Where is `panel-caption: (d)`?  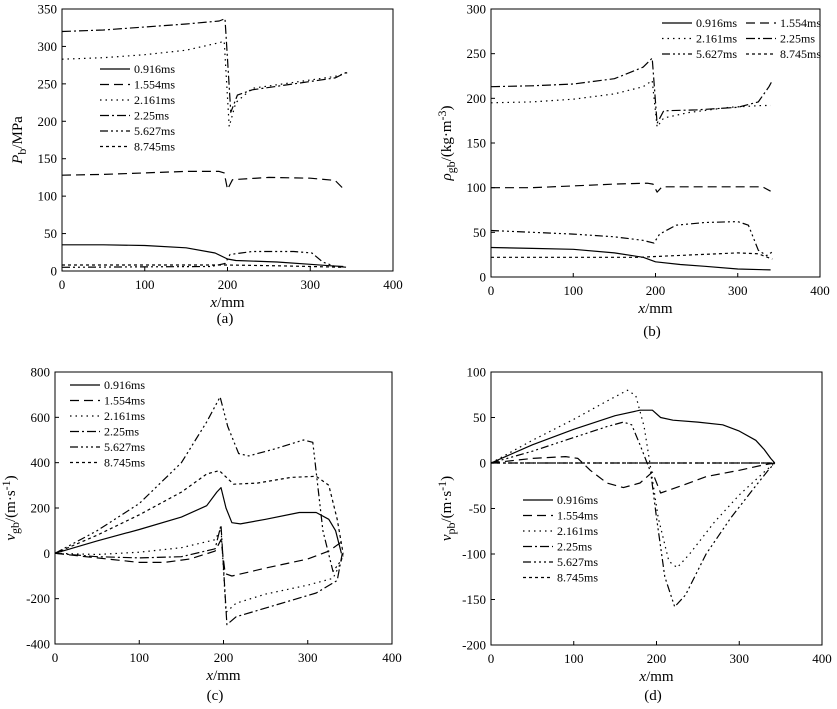
panel-caption: (d) is located at coordinates (653, 696).